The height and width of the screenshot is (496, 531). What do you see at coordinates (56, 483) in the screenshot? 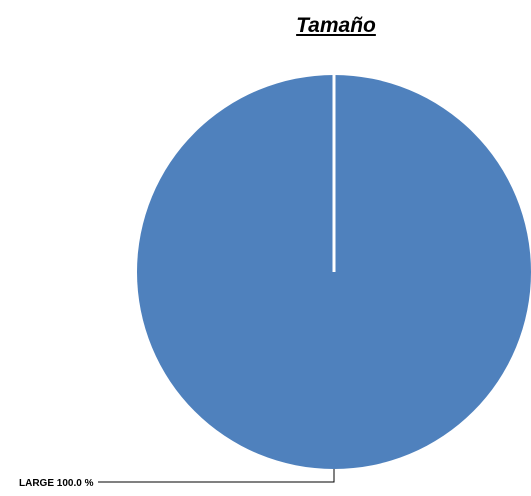
I see `slice-label-large: LARGE 100.0 %` at bounding box center [56, 483].